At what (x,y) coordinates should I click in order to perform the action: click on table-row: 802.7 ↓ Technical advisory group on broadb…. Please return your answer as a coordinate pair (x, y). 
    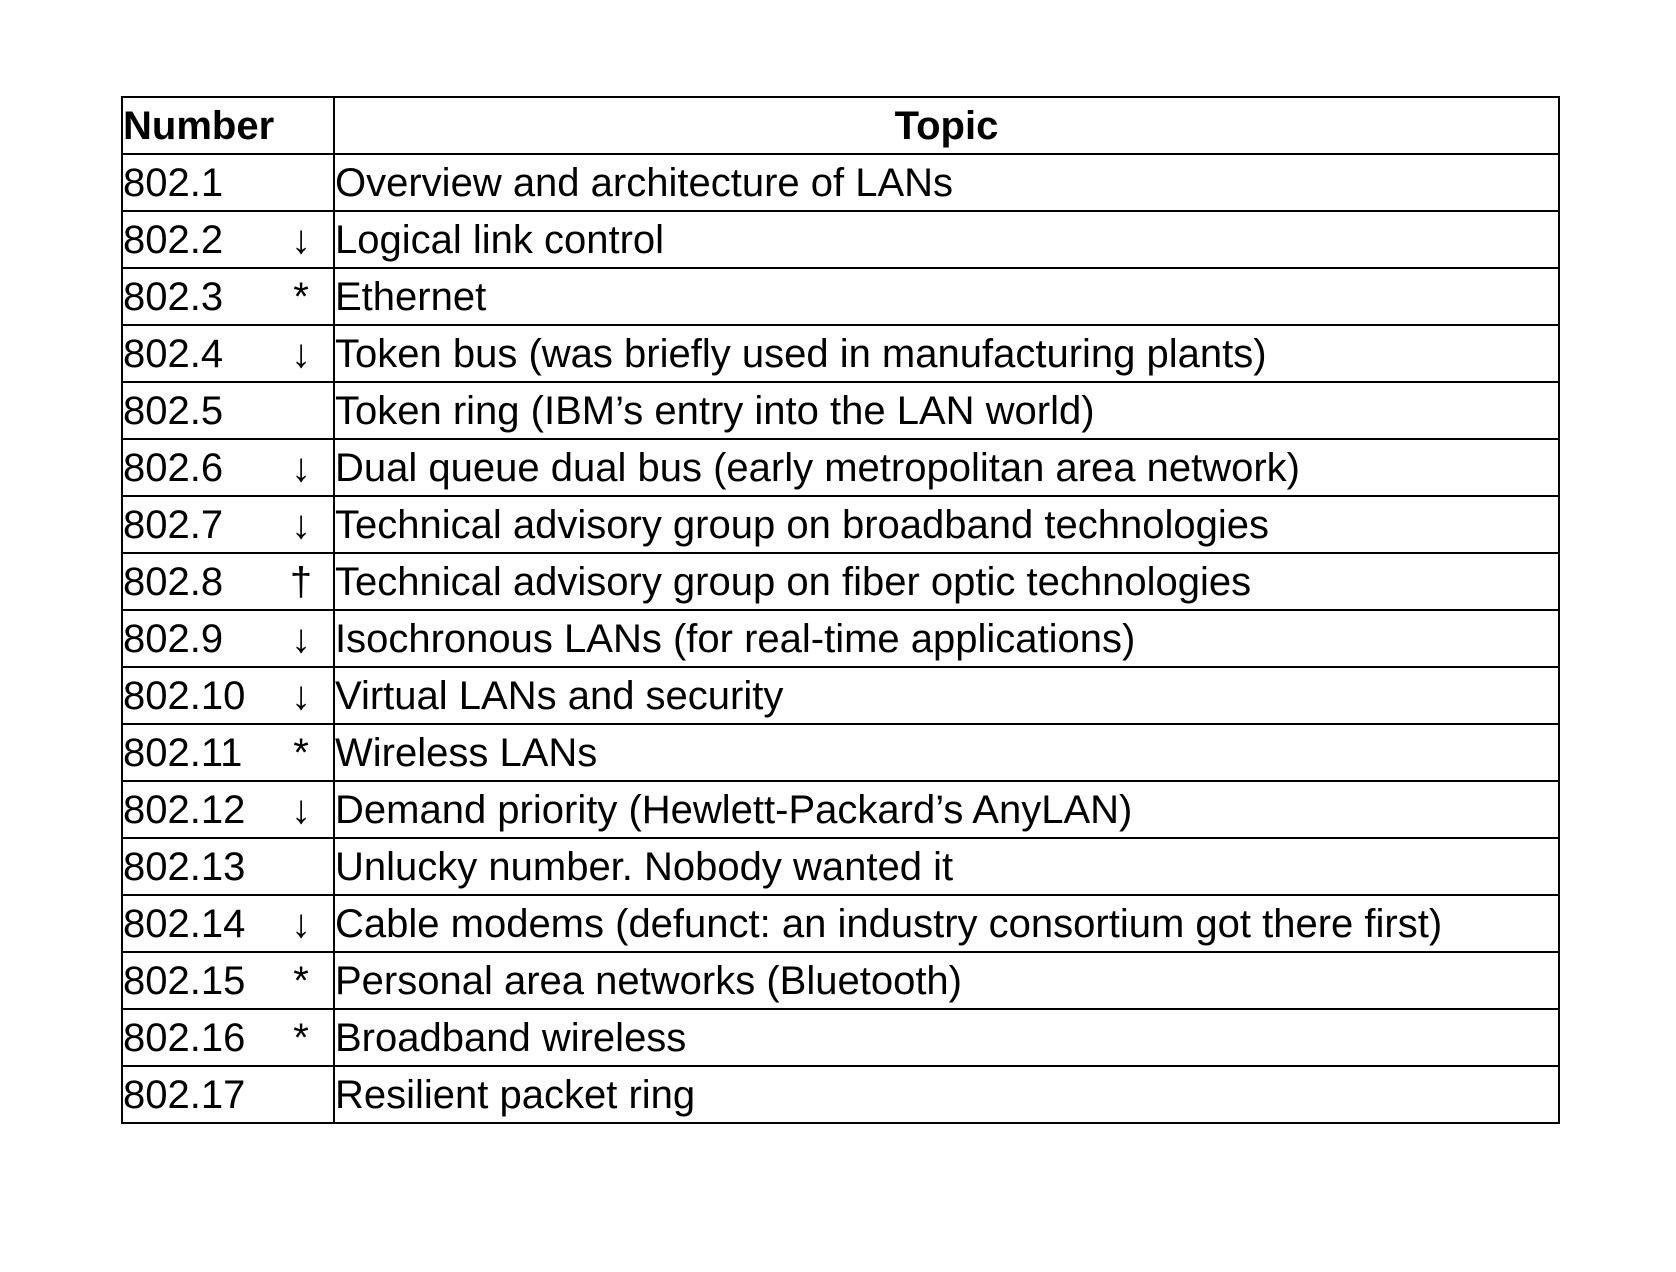
    Looking at the image, I should click on (840, 524).